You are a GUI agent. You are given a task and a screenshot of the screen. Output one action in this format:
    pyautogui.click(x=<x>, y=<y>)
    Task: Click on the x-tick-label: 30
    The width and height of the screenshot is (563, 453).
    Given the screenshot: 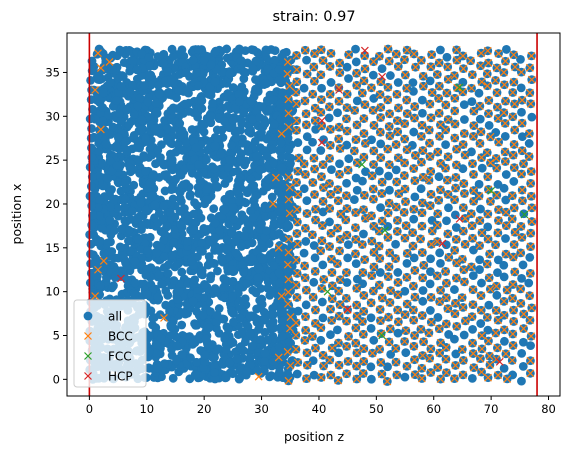 What is the action you would take?
    pyautogui.click(x=261, y=409)
    